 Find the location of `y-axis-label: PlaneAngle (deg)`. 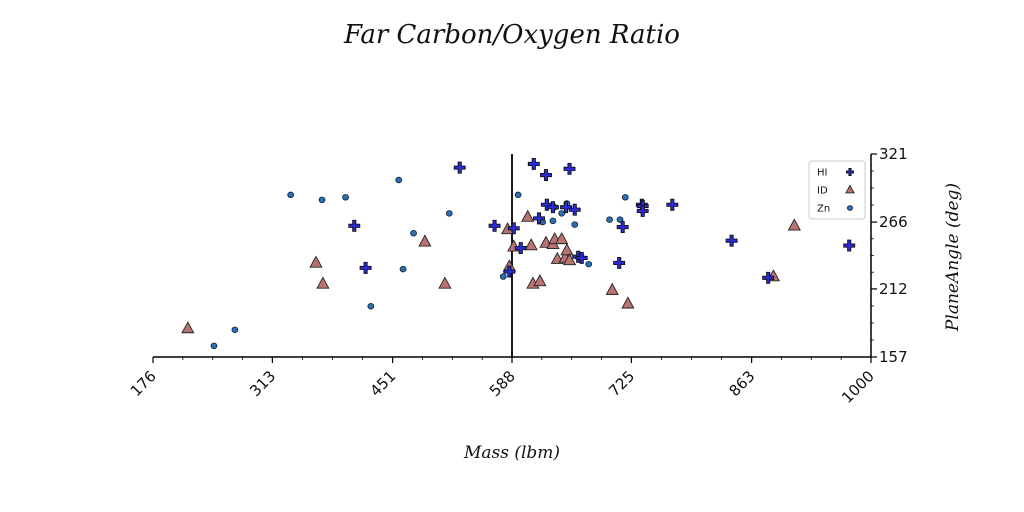

y-axis-label: PlaneAngle (deg) is located at coordinates (953, 257).